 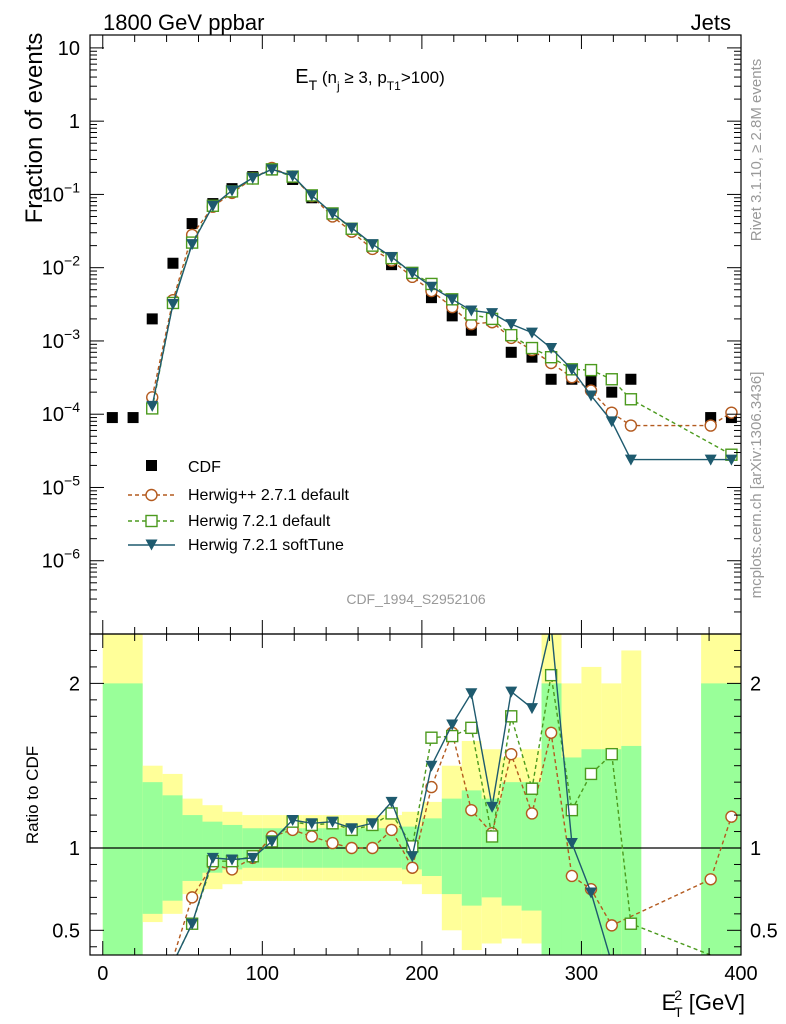 I want to click on y-tick-label-main: 10, so click(x=69, y=49).